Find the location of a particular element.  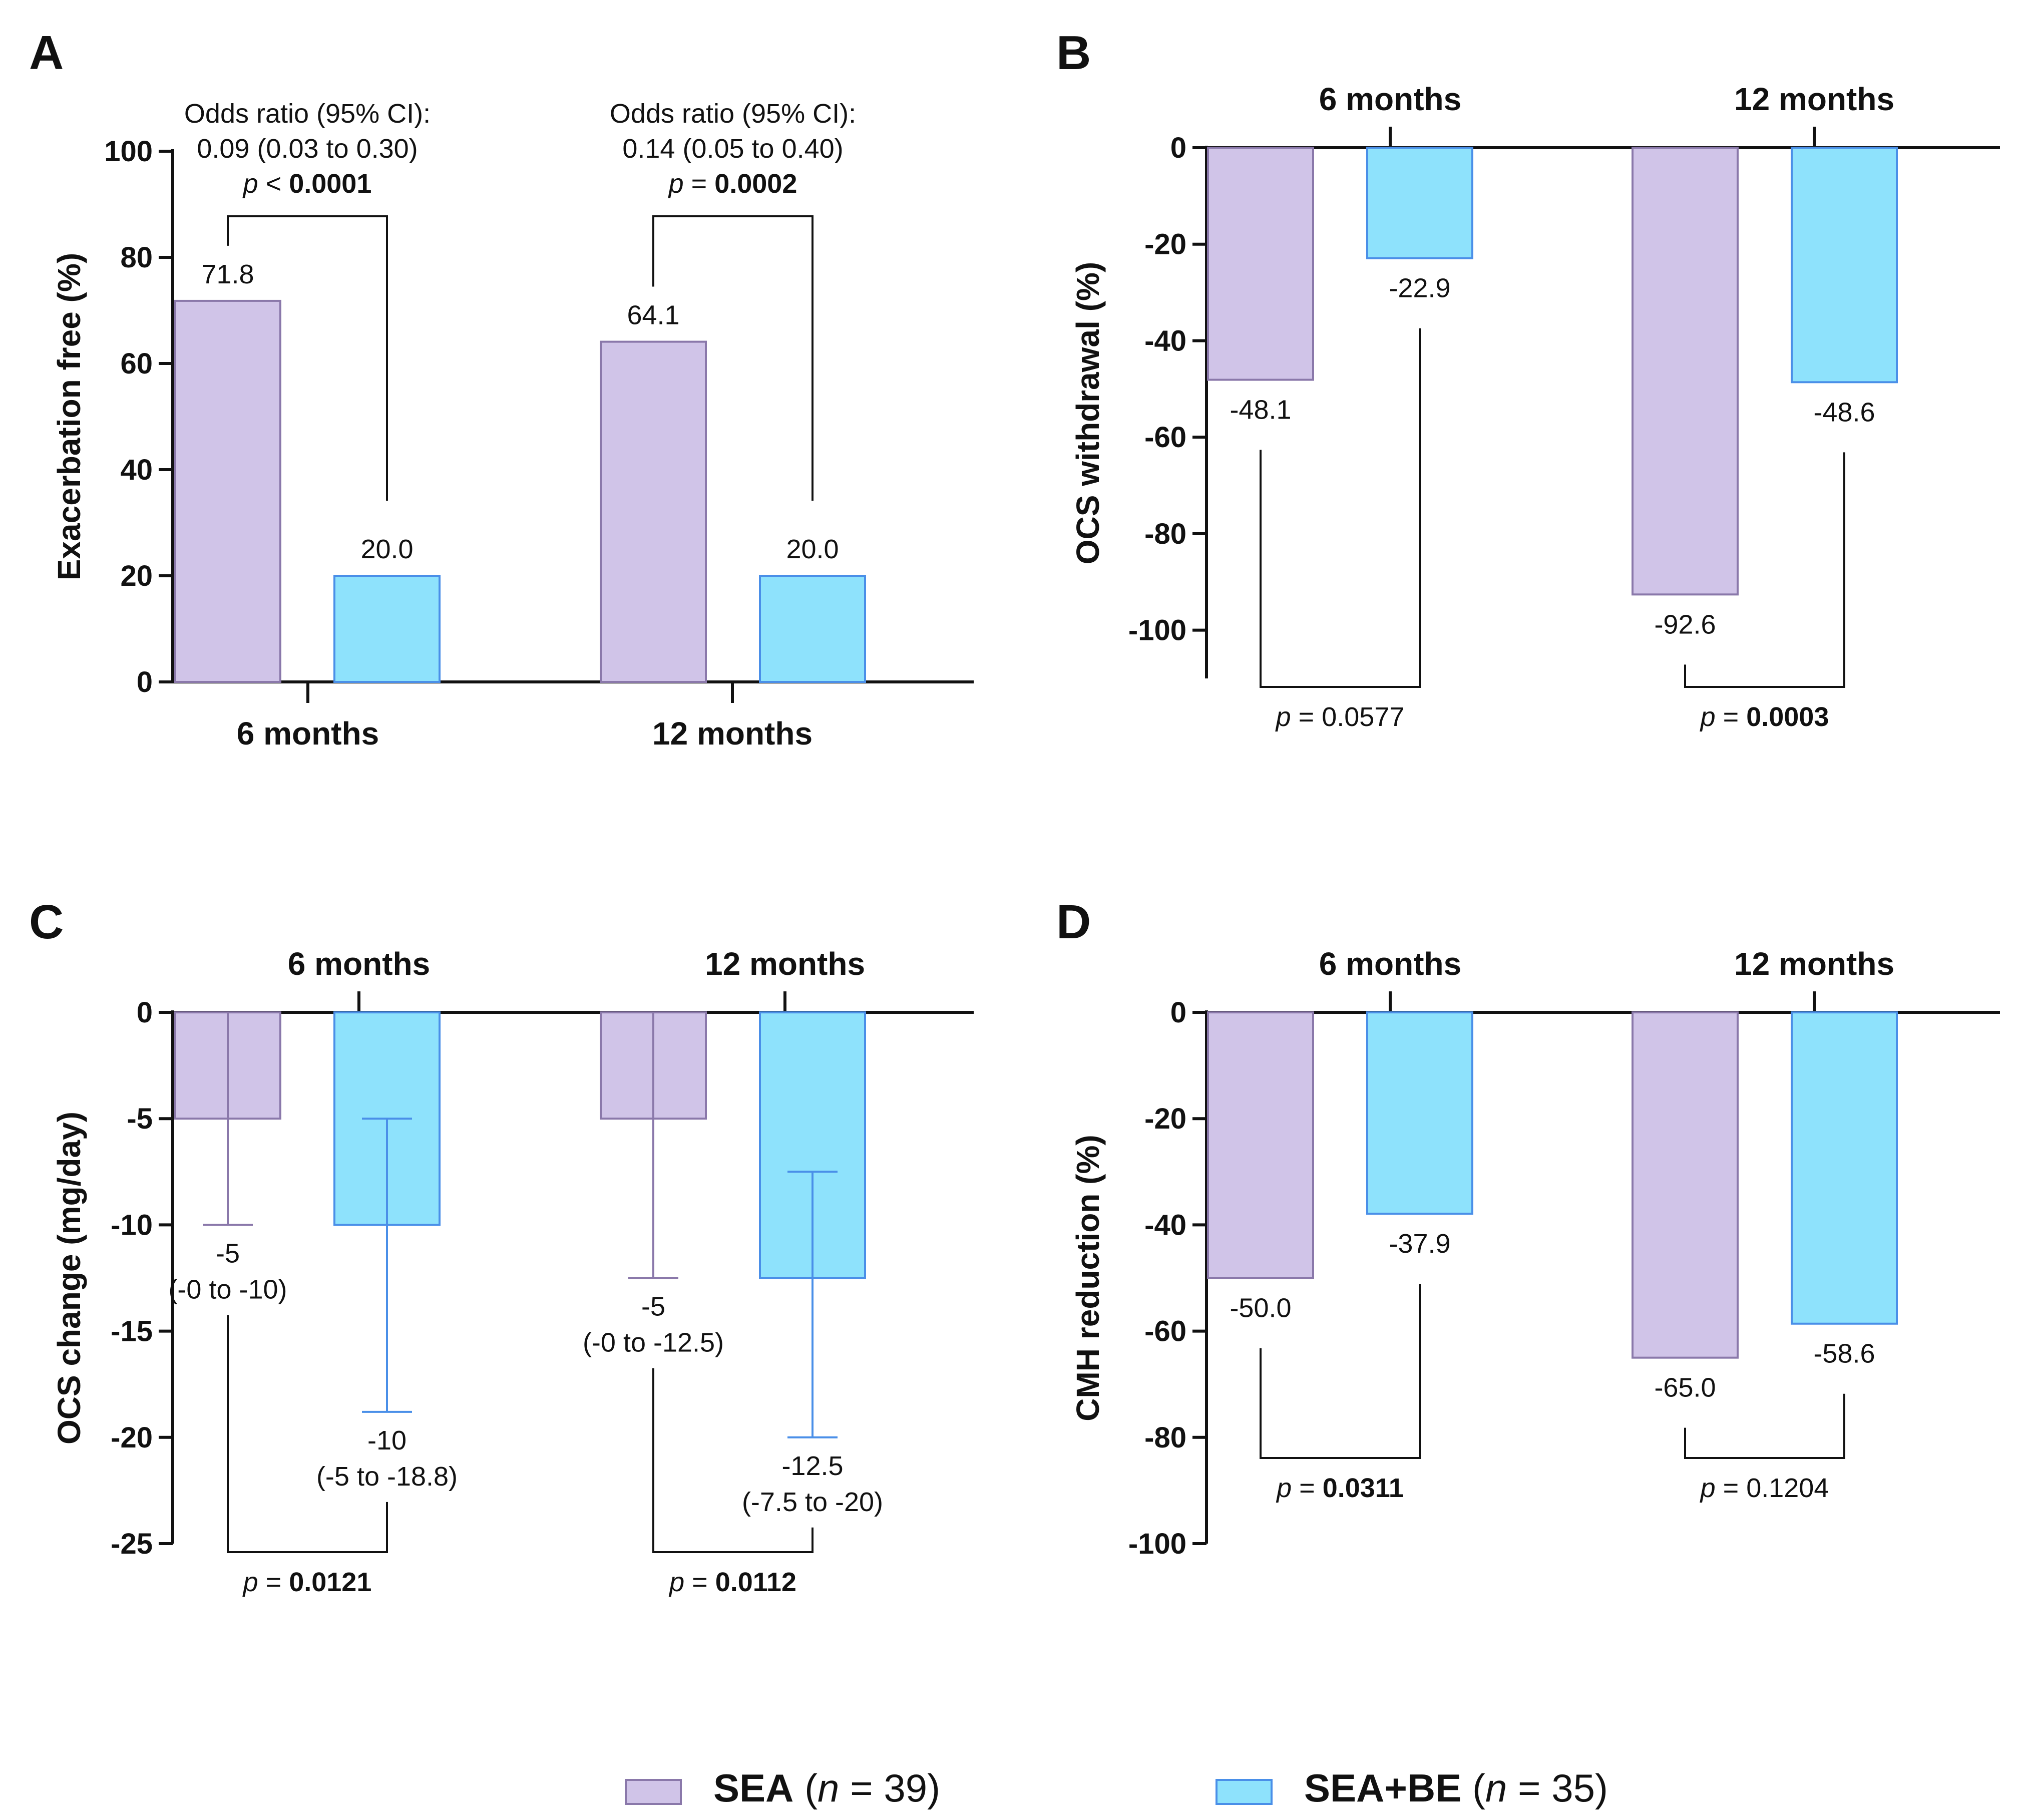

panel-a-letter: A is located at coordinates (46, 53).